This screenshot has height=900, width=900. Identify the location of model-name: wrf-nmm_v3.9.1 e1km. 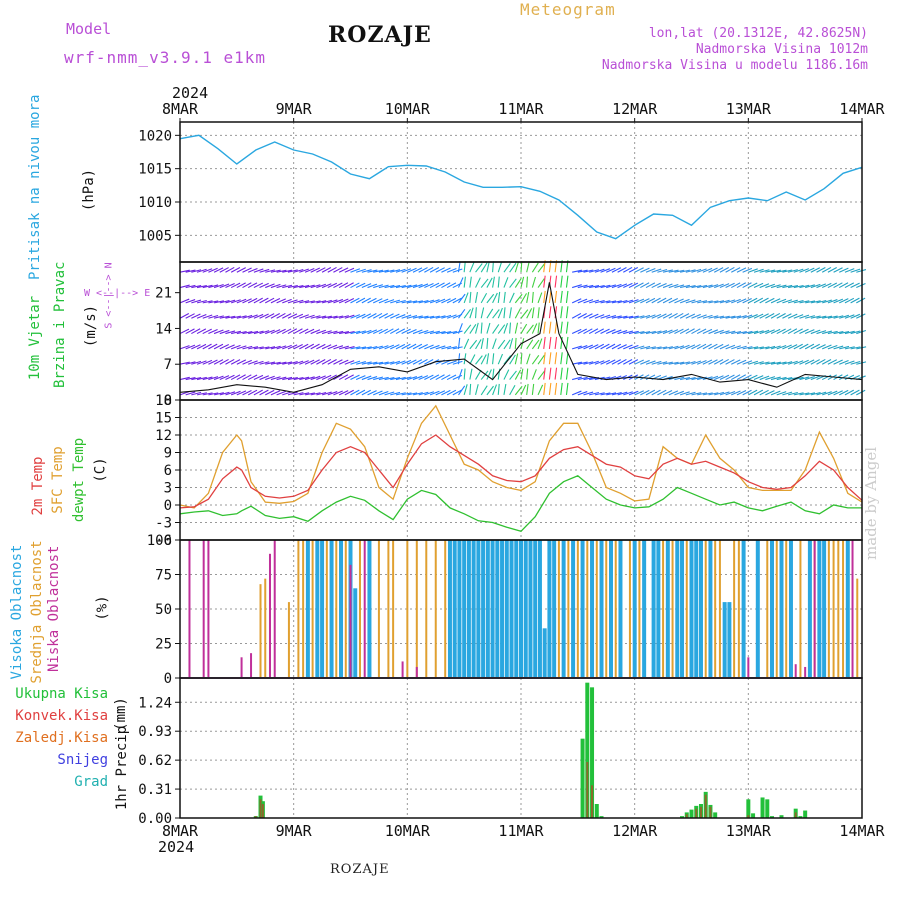
(165, 57).